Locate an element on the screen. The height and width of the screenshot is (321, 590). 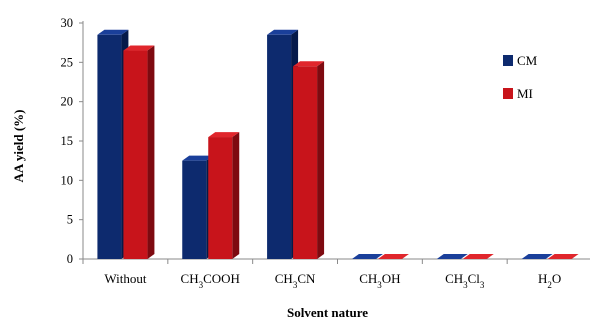
y-tick-label: 25 is located at coordinates (67, 62).